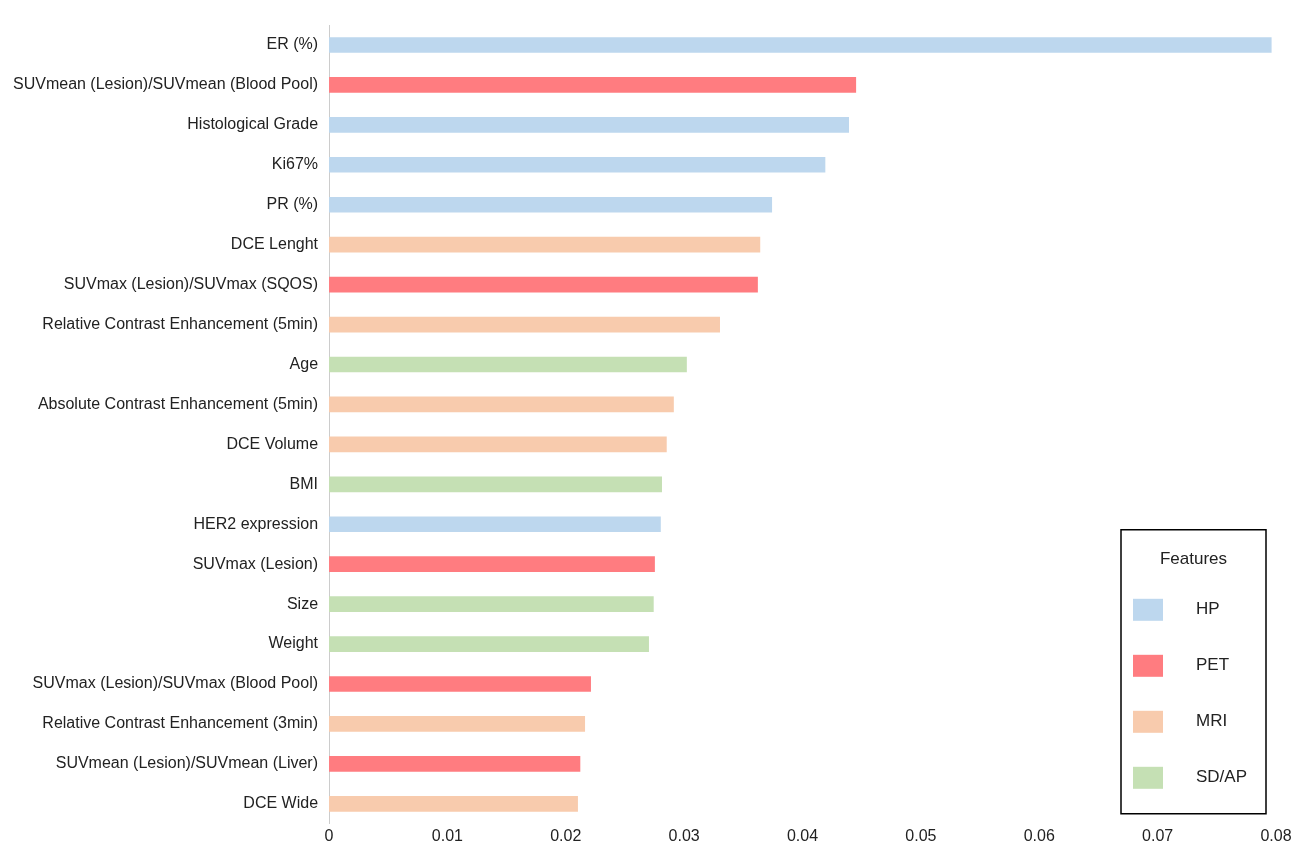  I want to click on y-tick-label: SUVmean (Lesion)/SUVmean (Blood Pool), so click(166, 84).